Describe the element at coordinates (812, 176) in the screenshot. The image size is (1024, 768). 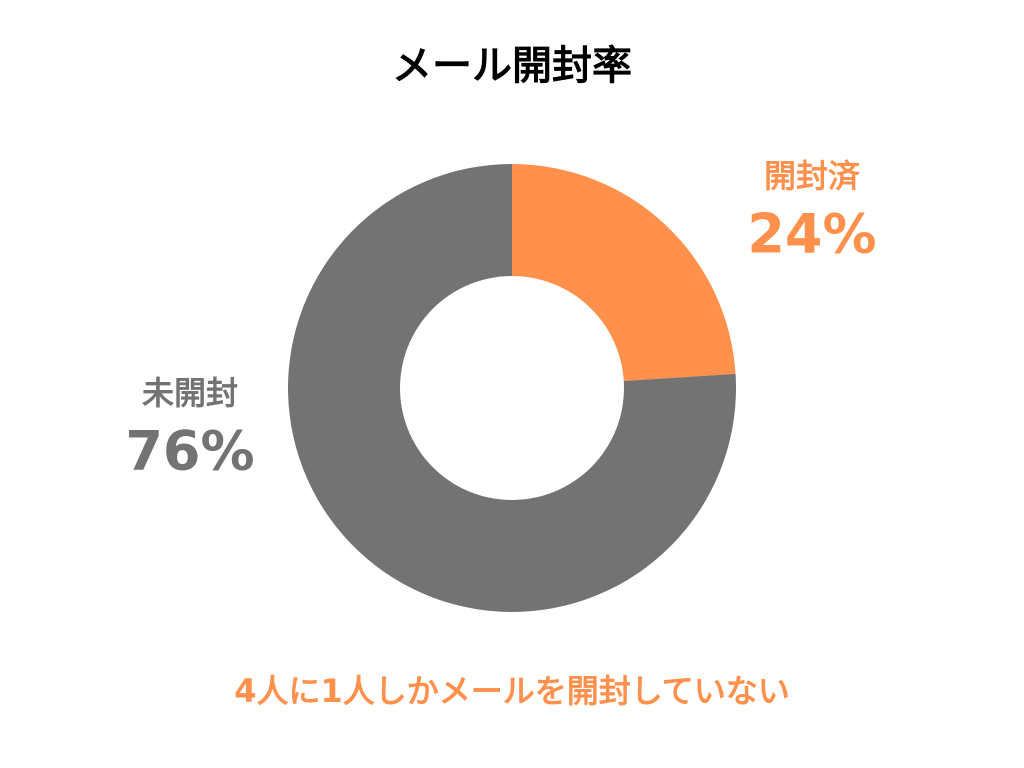
I see `slice-label: 開封済` at that location.